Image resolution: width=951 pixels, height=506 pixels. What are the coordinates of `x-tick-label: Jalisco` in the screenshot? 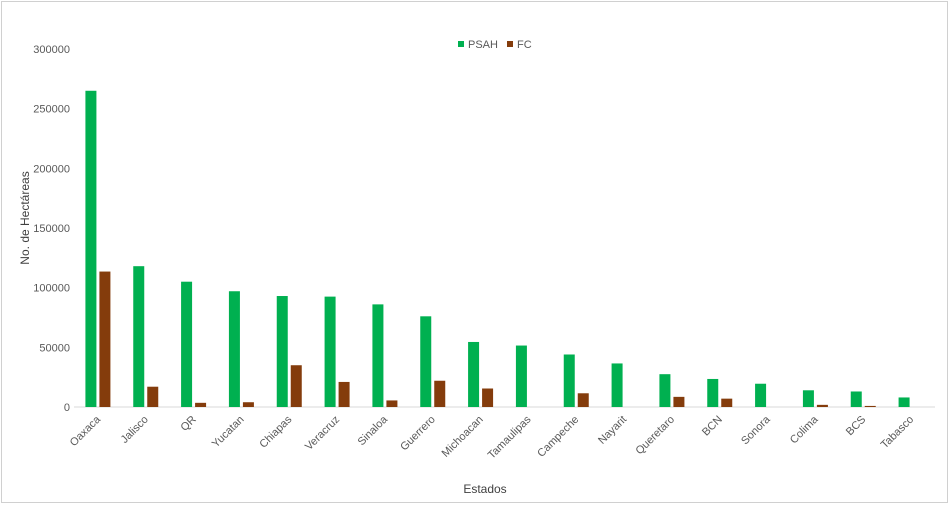 It's located at (135, 430).